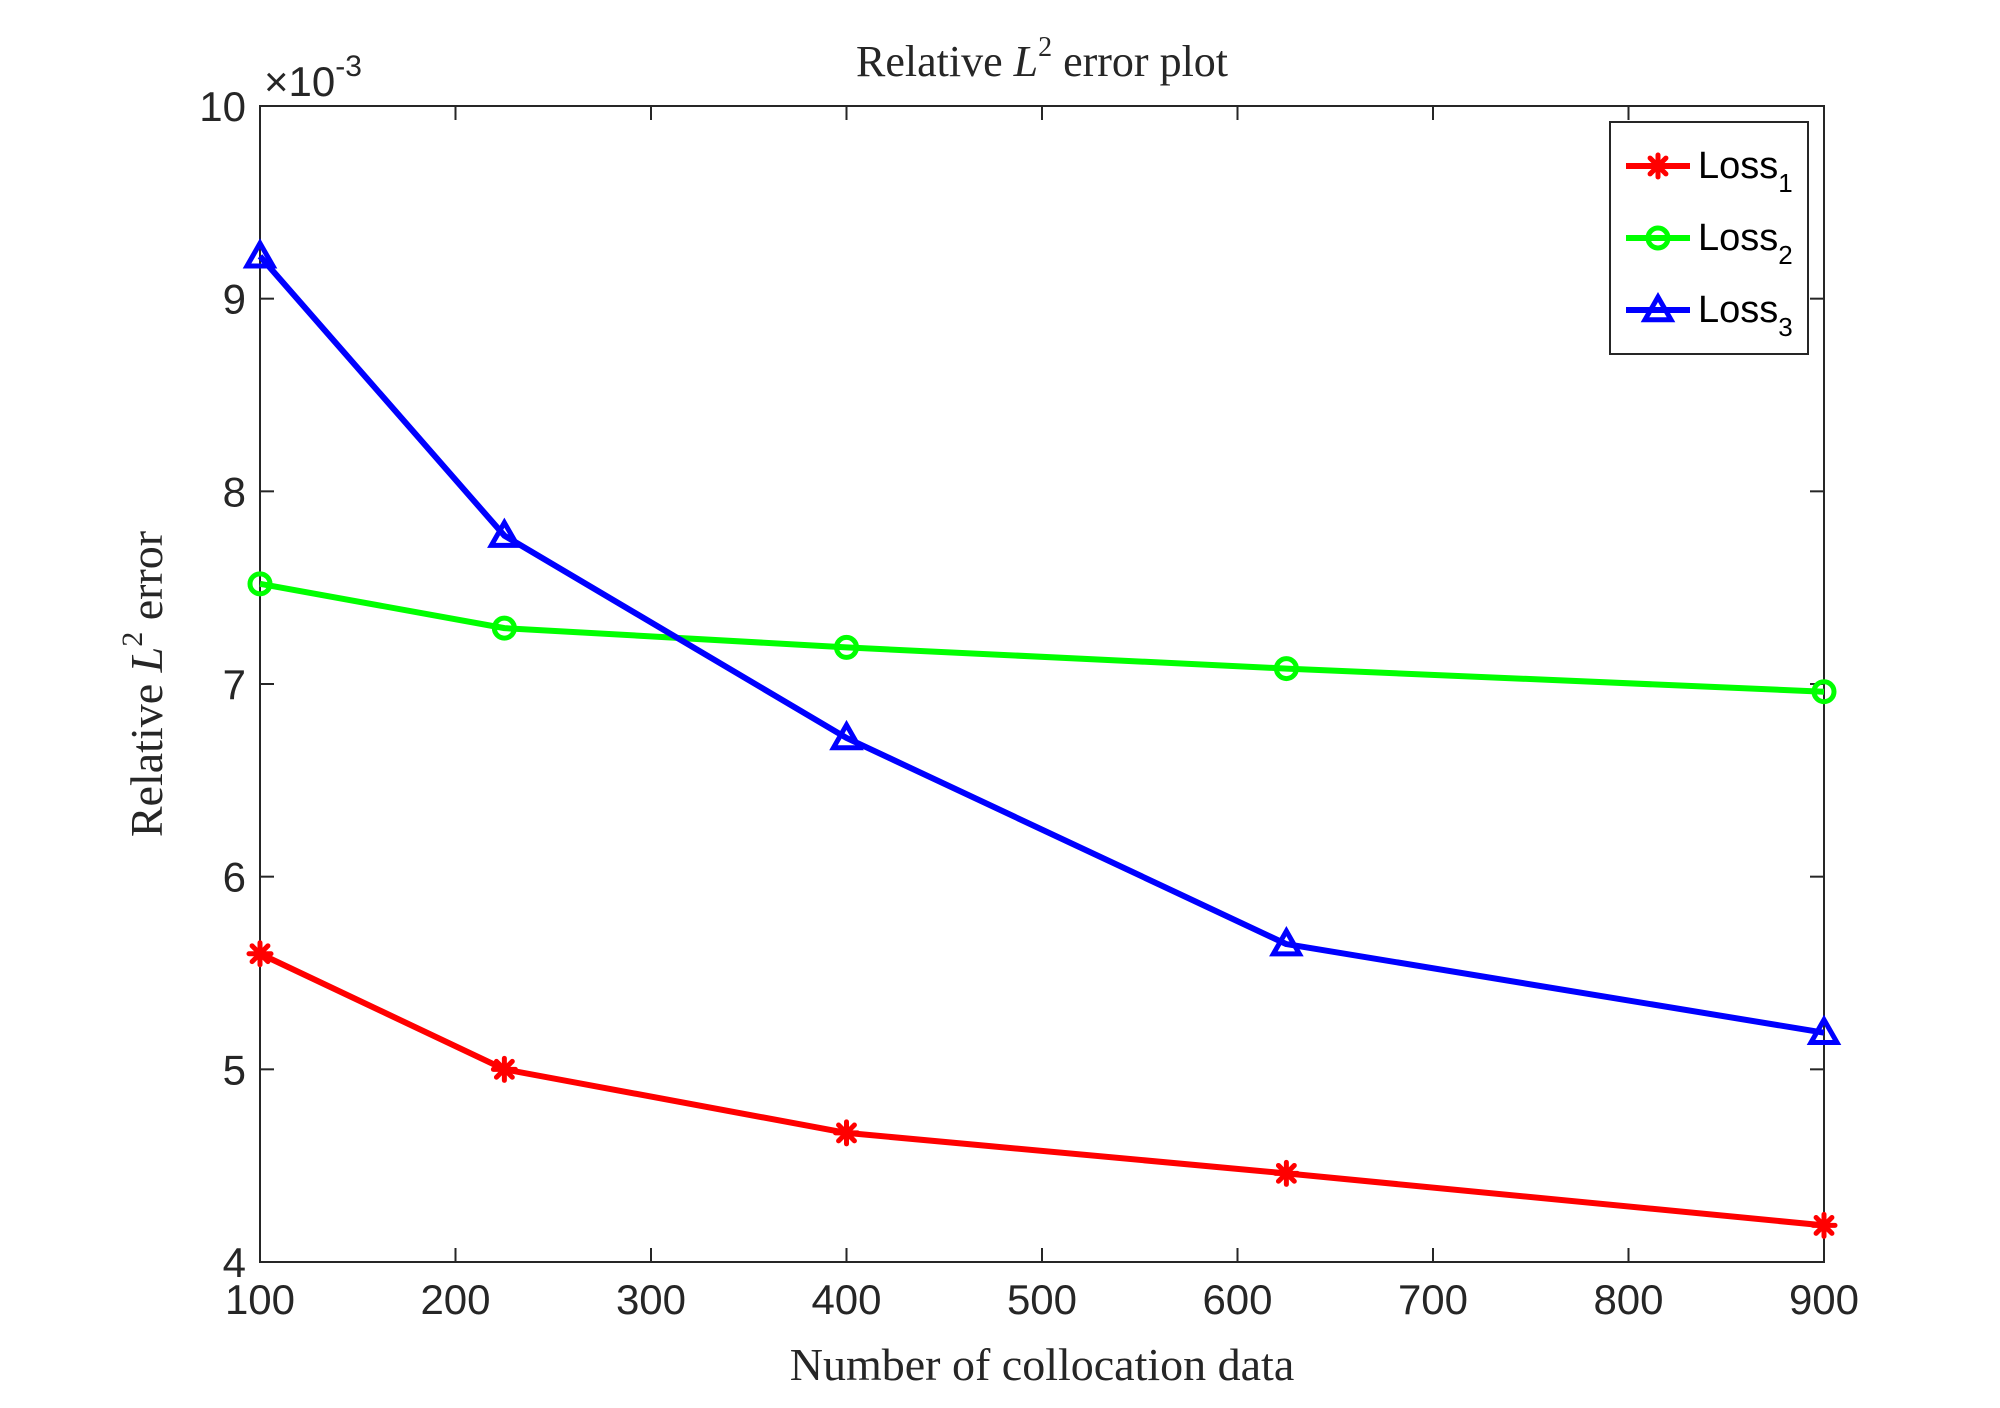 The image size is (2000, 1408). What do you see at coordinates (1785, 327) in the screenshot?
I see `legend-label-subscript: 3` at bounding box center [1785, 327].